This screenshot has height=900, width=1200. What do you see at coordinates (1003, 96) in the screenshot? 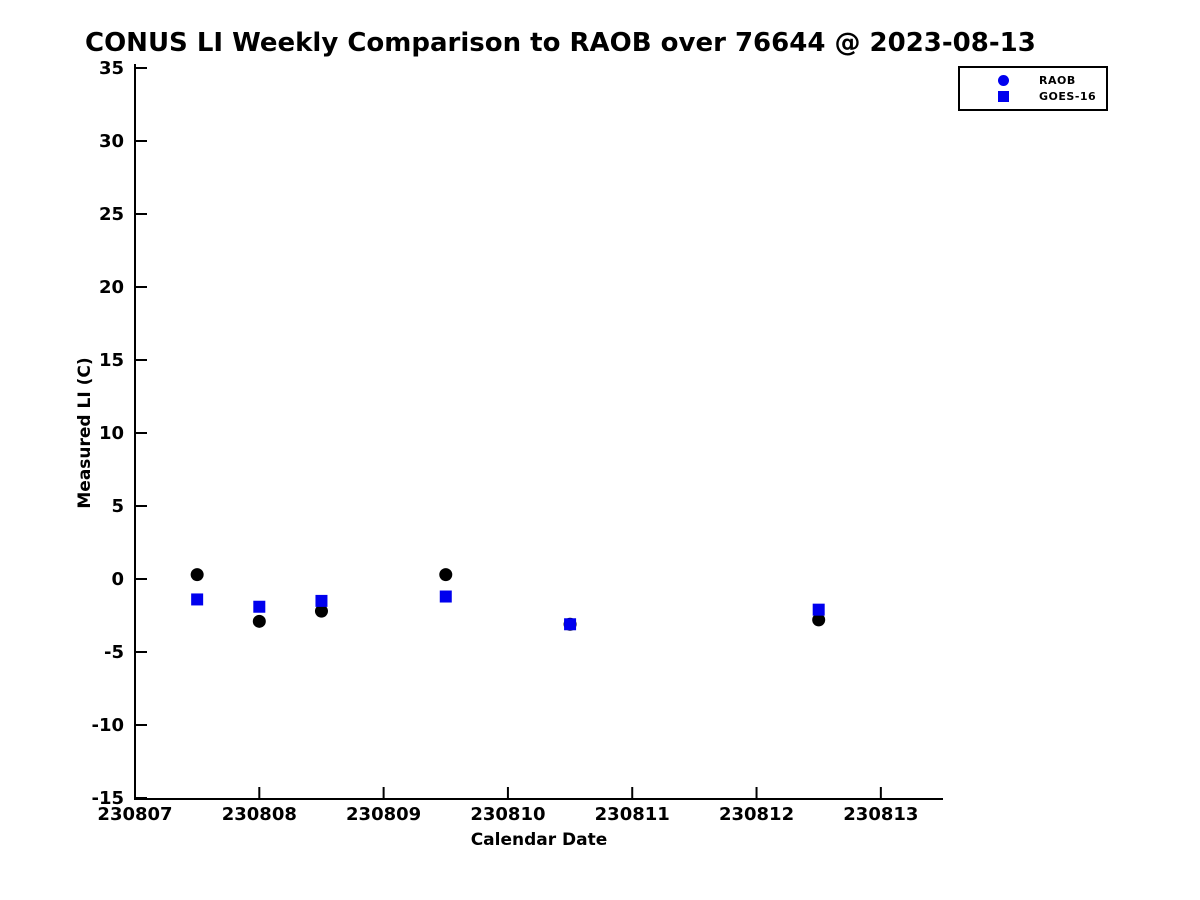
I see `square-marker-icon` at bounding box center [1003, 96].